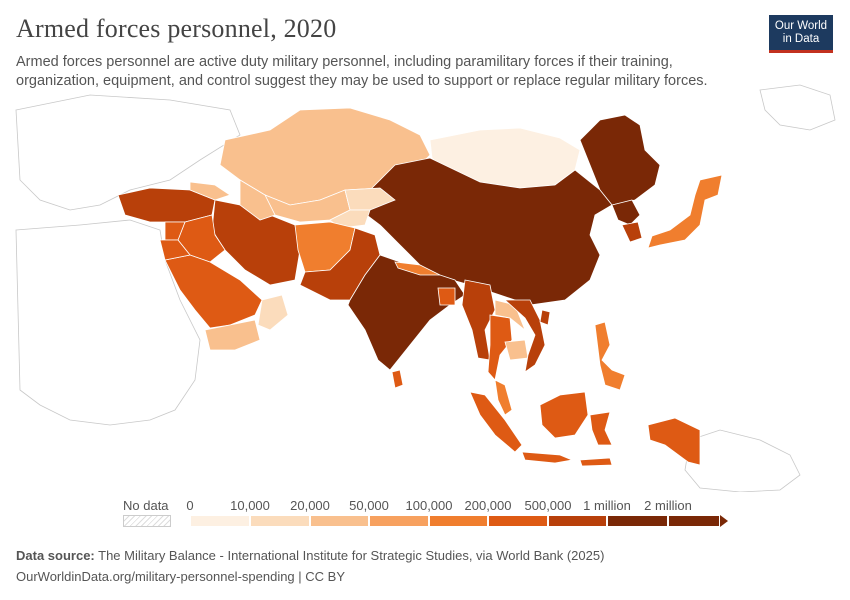  Describe the element at coordinates (674, 441) in the screenshot. I see `country-papua` at that location.